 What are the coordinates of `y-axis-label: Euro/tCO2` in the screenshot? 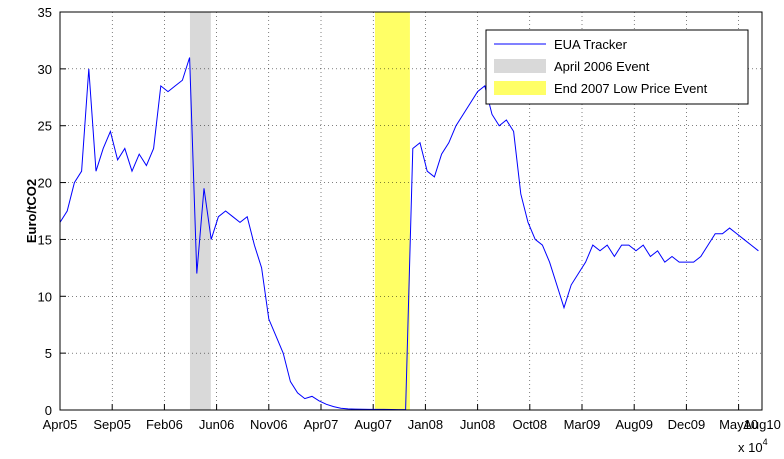 It's located at (31, 211).